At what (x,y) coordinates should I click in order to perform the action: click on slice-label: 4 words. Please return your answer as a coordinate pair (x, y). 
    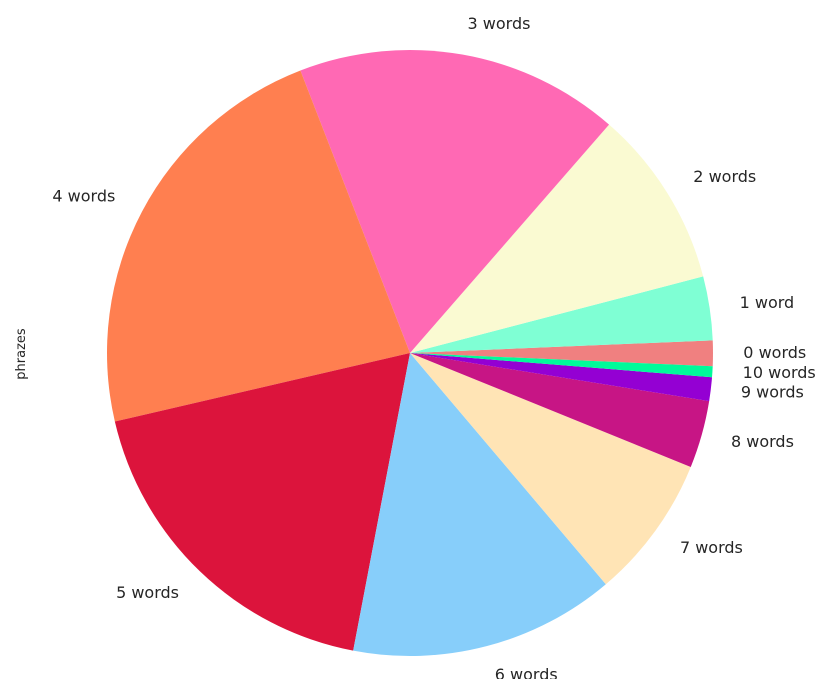
    Looking at the image, I should click on (83, 196).